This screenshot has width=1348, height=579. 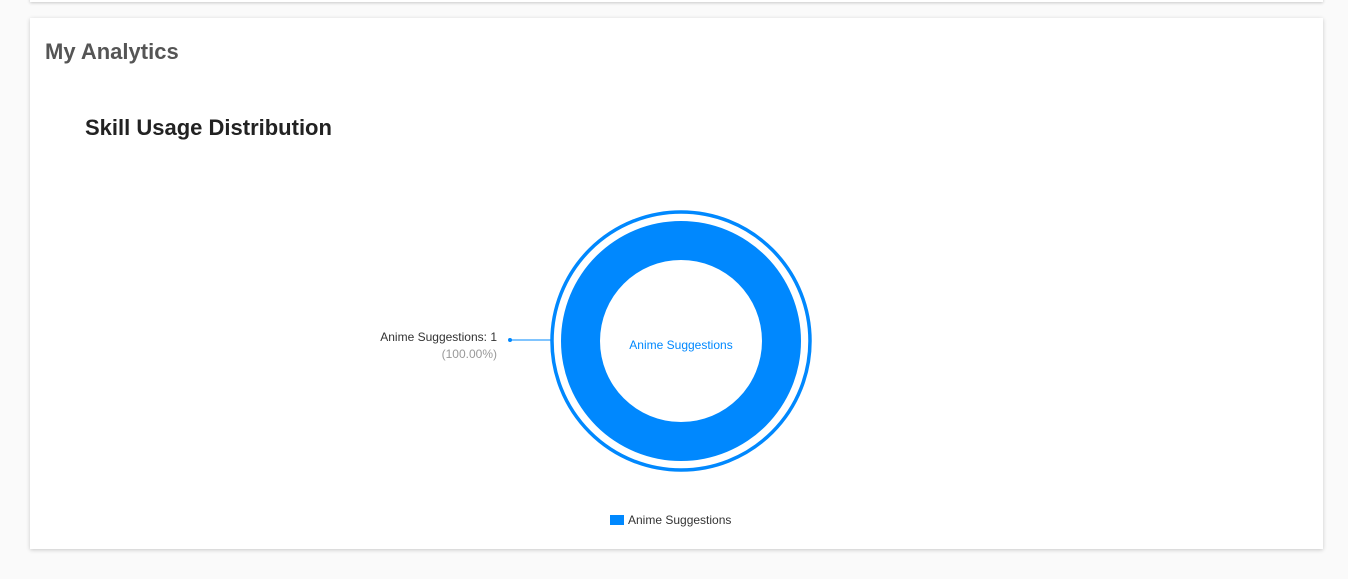 I want to click on active-slice-outer-ring, so click(x=681, y=341).